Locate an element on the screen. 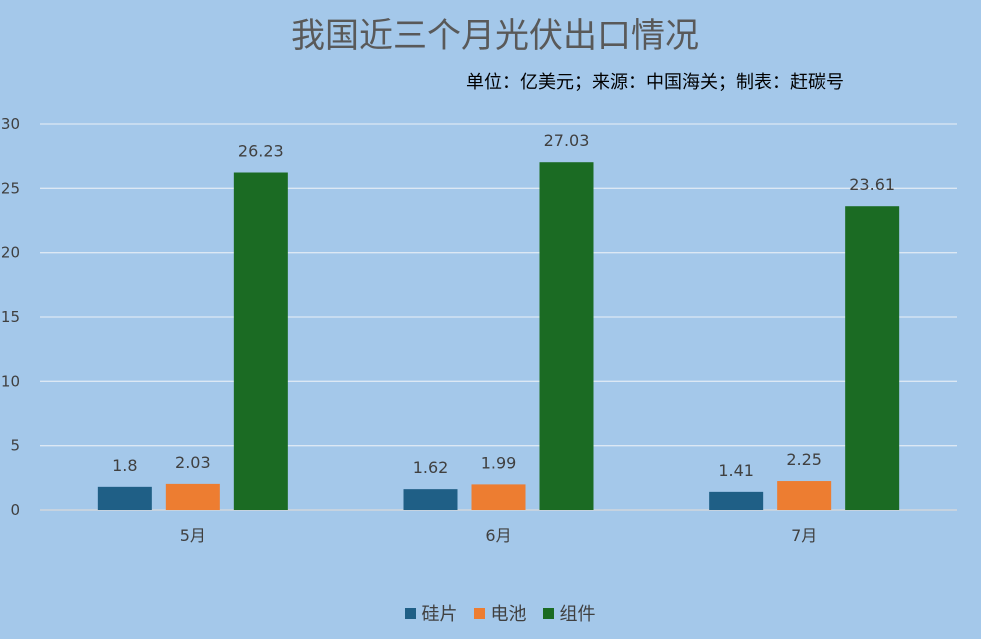  x-category-label: 5月 is located at coordinates (193, 535).